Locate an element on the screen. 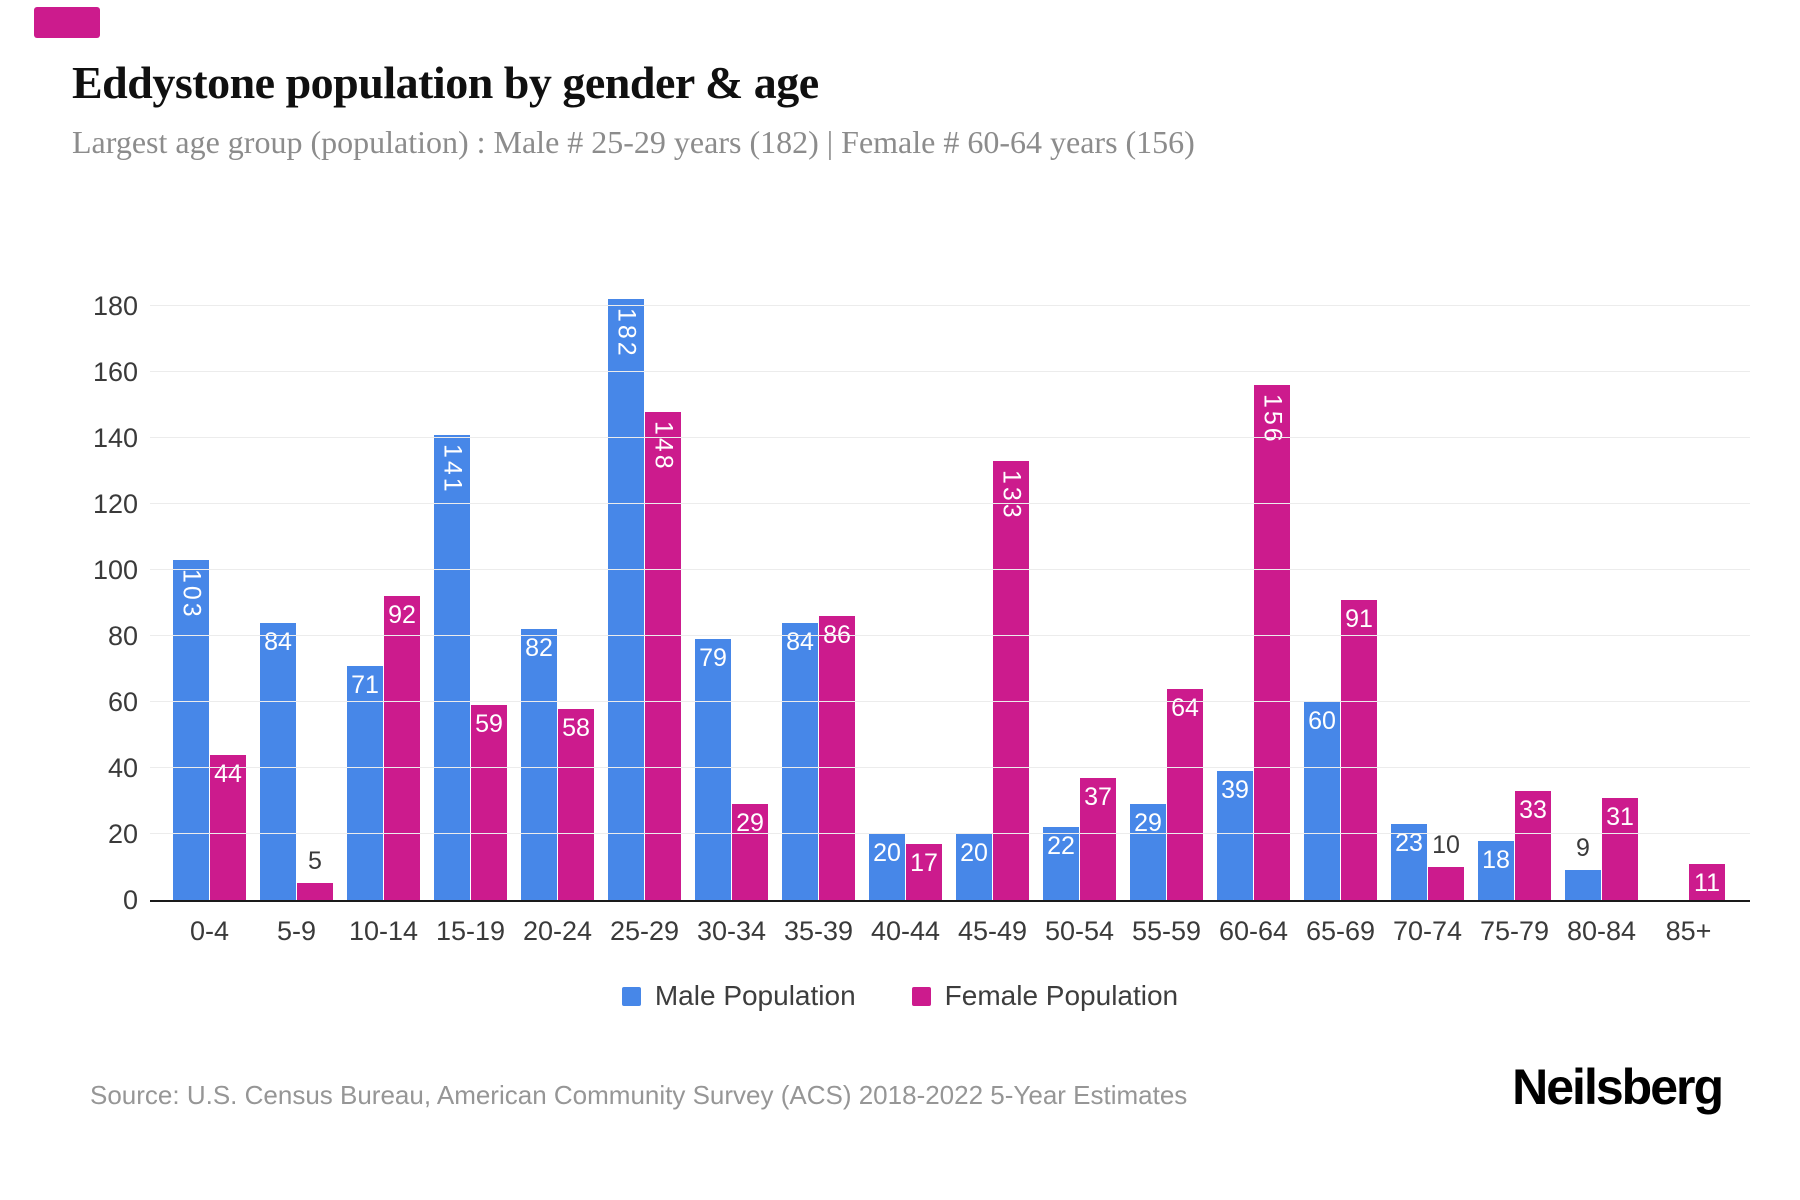 Image resolution: width=1800 pixels, height=1200 pixels. bar-group-35-39: 84 86 is located at coordinates (818, 758).